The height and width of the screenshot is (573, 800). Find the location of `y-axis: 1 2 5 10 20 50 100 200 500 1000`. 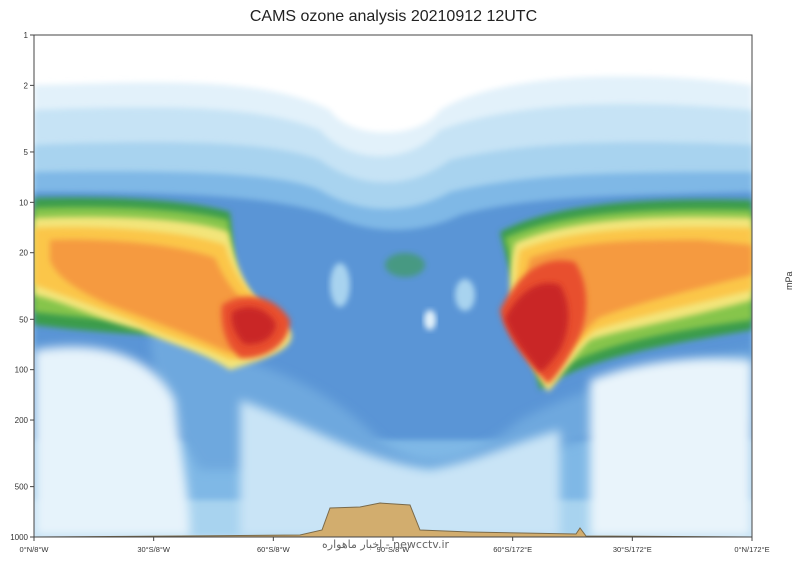

y-axis: 1 2 5 10 20 50 100 200 500 1000 is located at coordinates (22, 286).